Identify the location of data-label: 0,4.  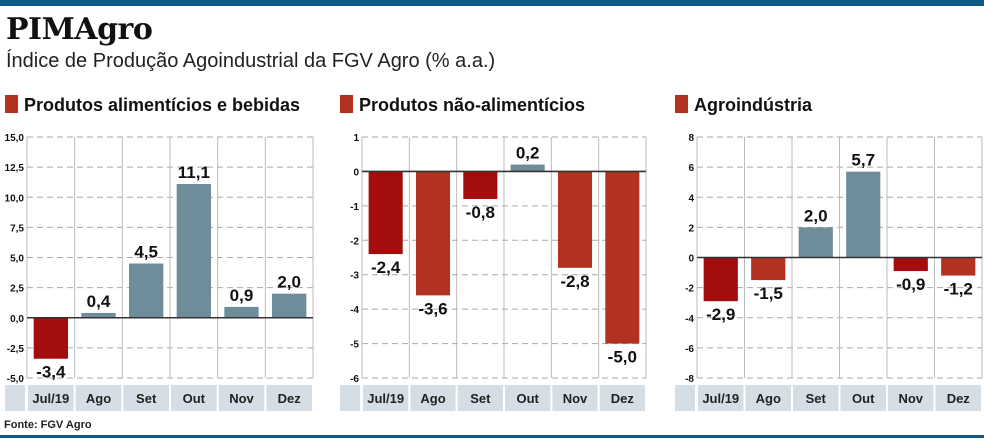
(99, 301).